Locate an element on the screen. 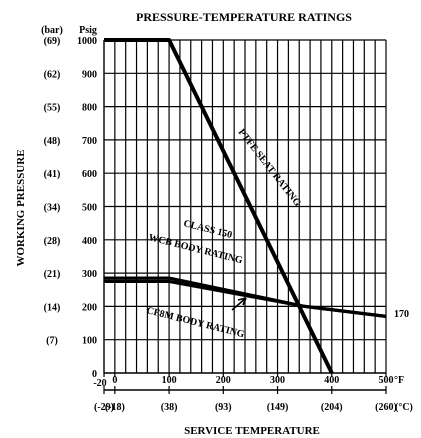 The width and height of the screenshot is (421, 438). y-tick-bar-label: (28) is located at coordinates (52, 241).